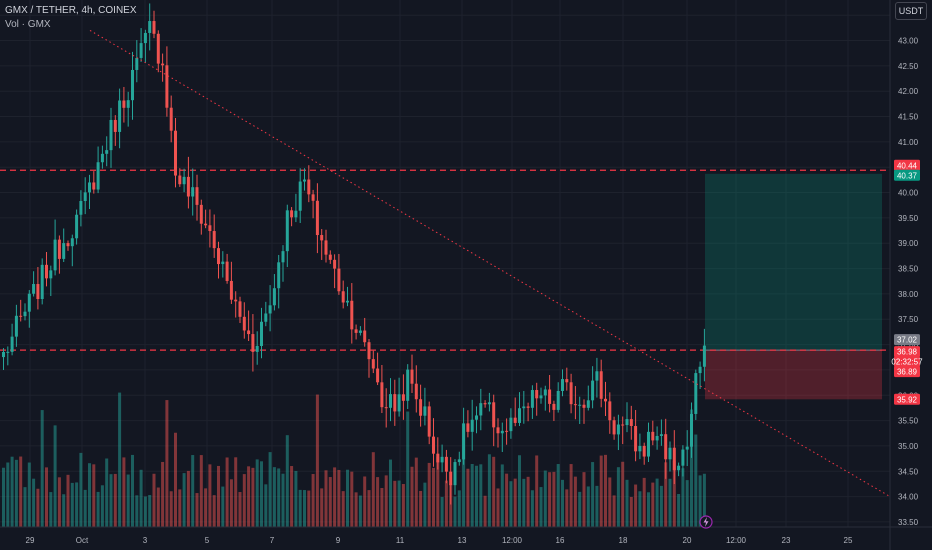 The image size is (932, 550). I want to click on symbol-title: GMX / TETHER, 4h, COINEX, so click(71, 10).